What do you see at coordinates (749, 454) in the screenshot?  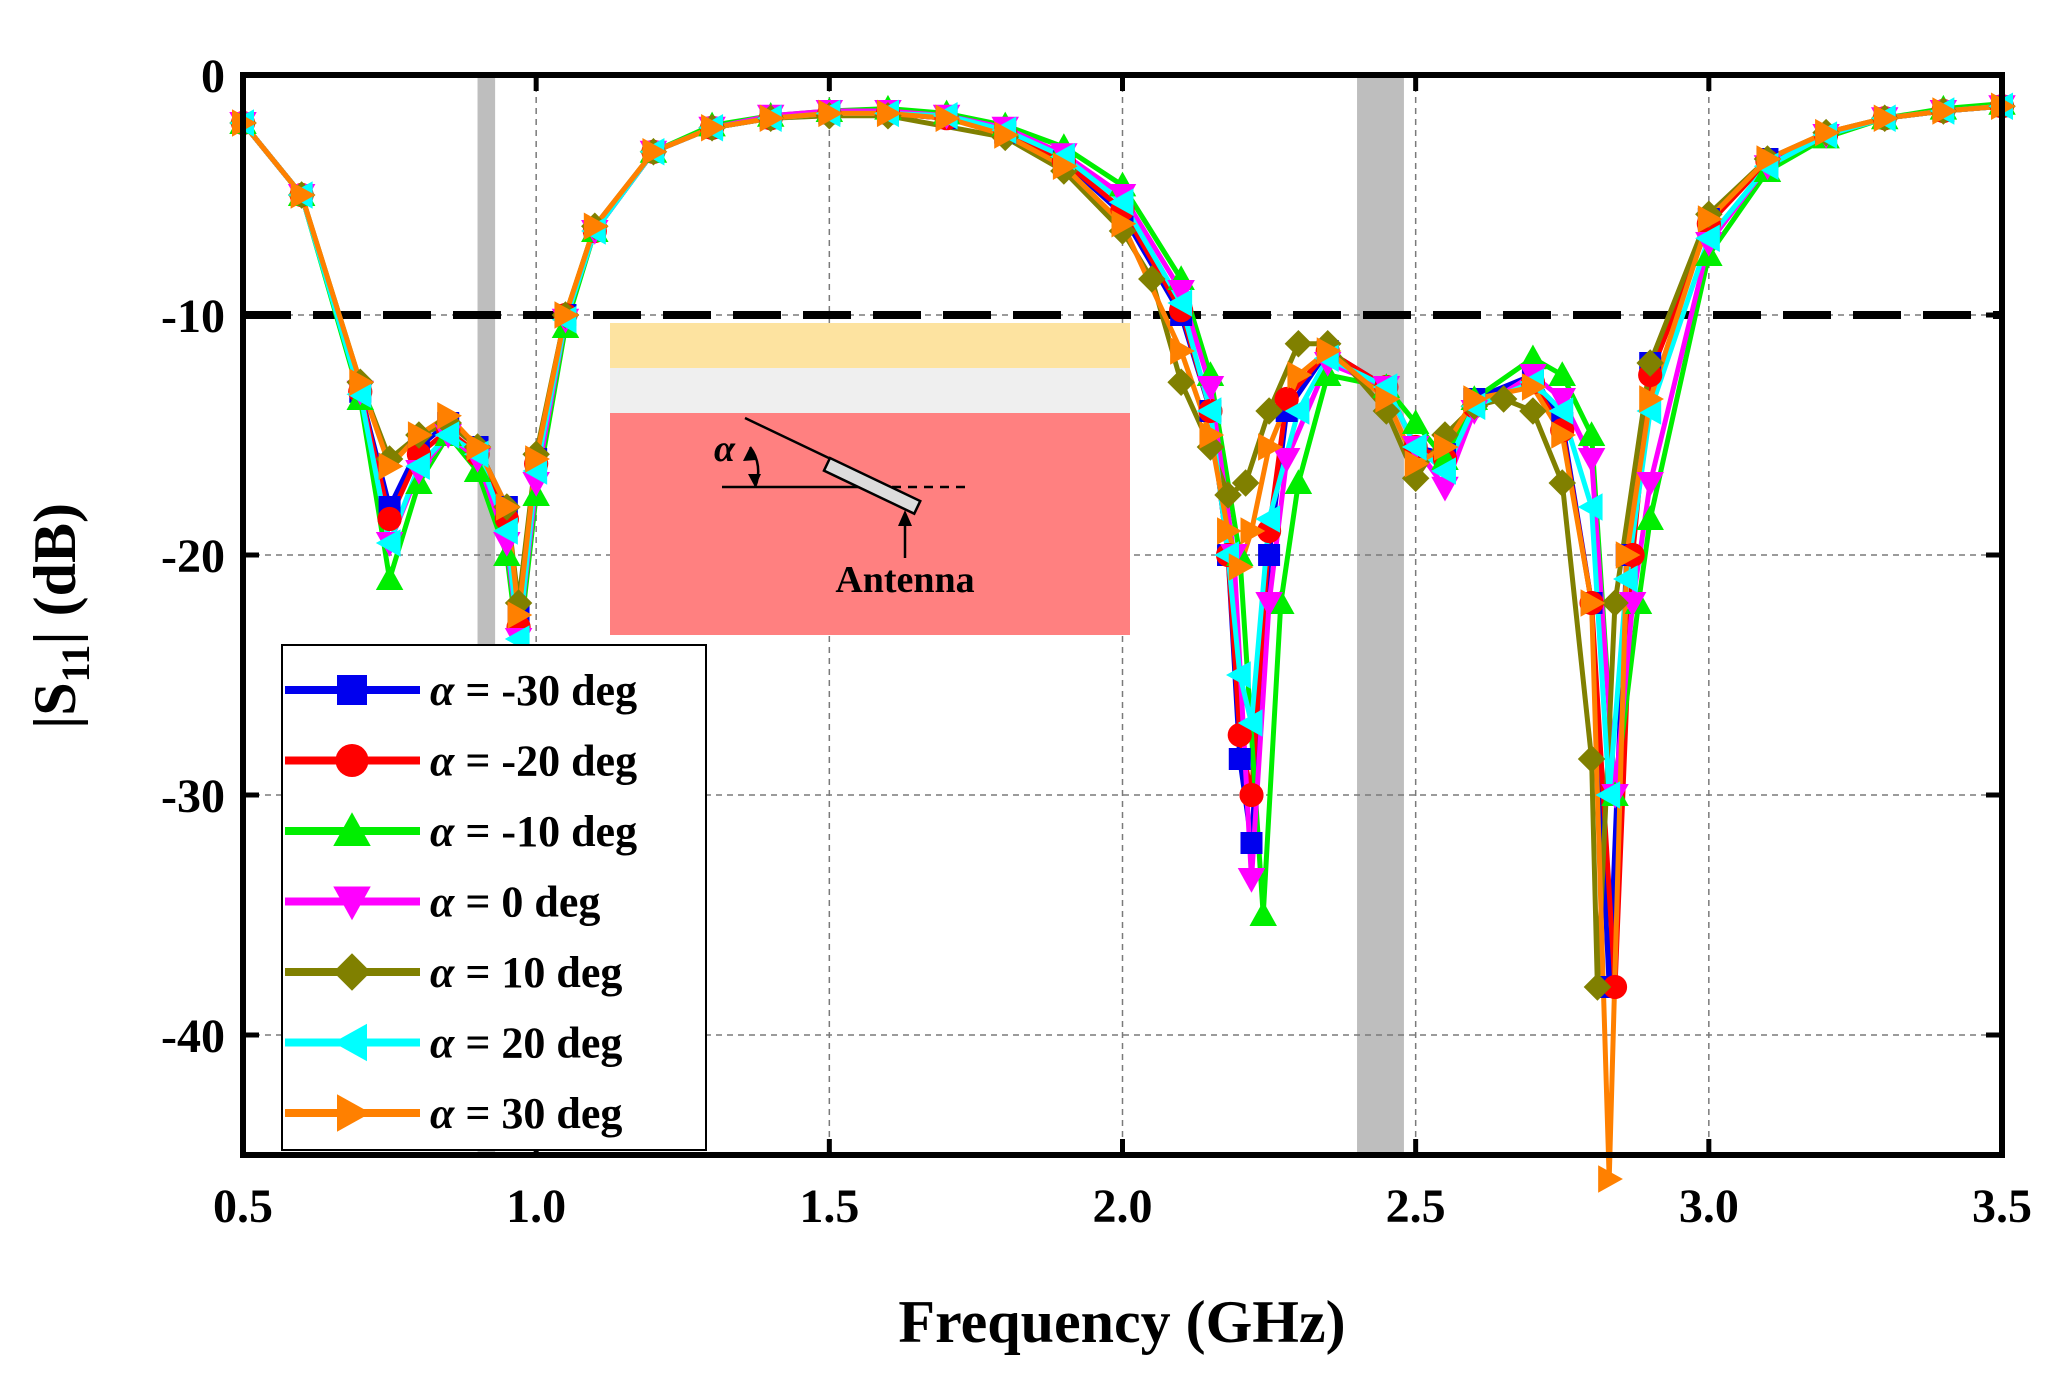 I see `inset-angle-arrow-up` at bounding box center [749, 454].